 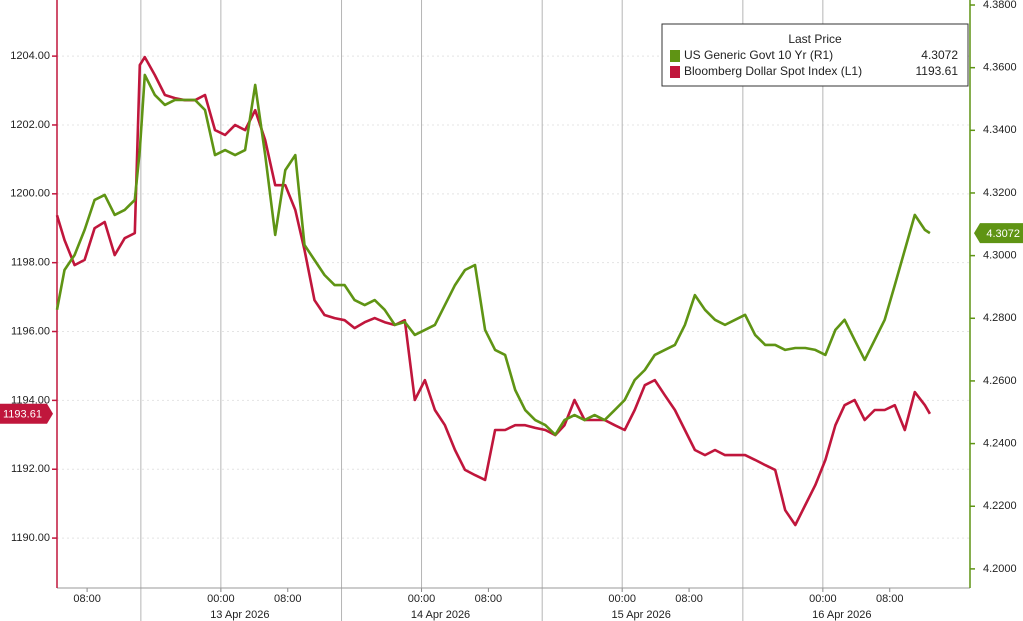 I want to click on last-value-label: 1193.61, so click(x=22, y=415).